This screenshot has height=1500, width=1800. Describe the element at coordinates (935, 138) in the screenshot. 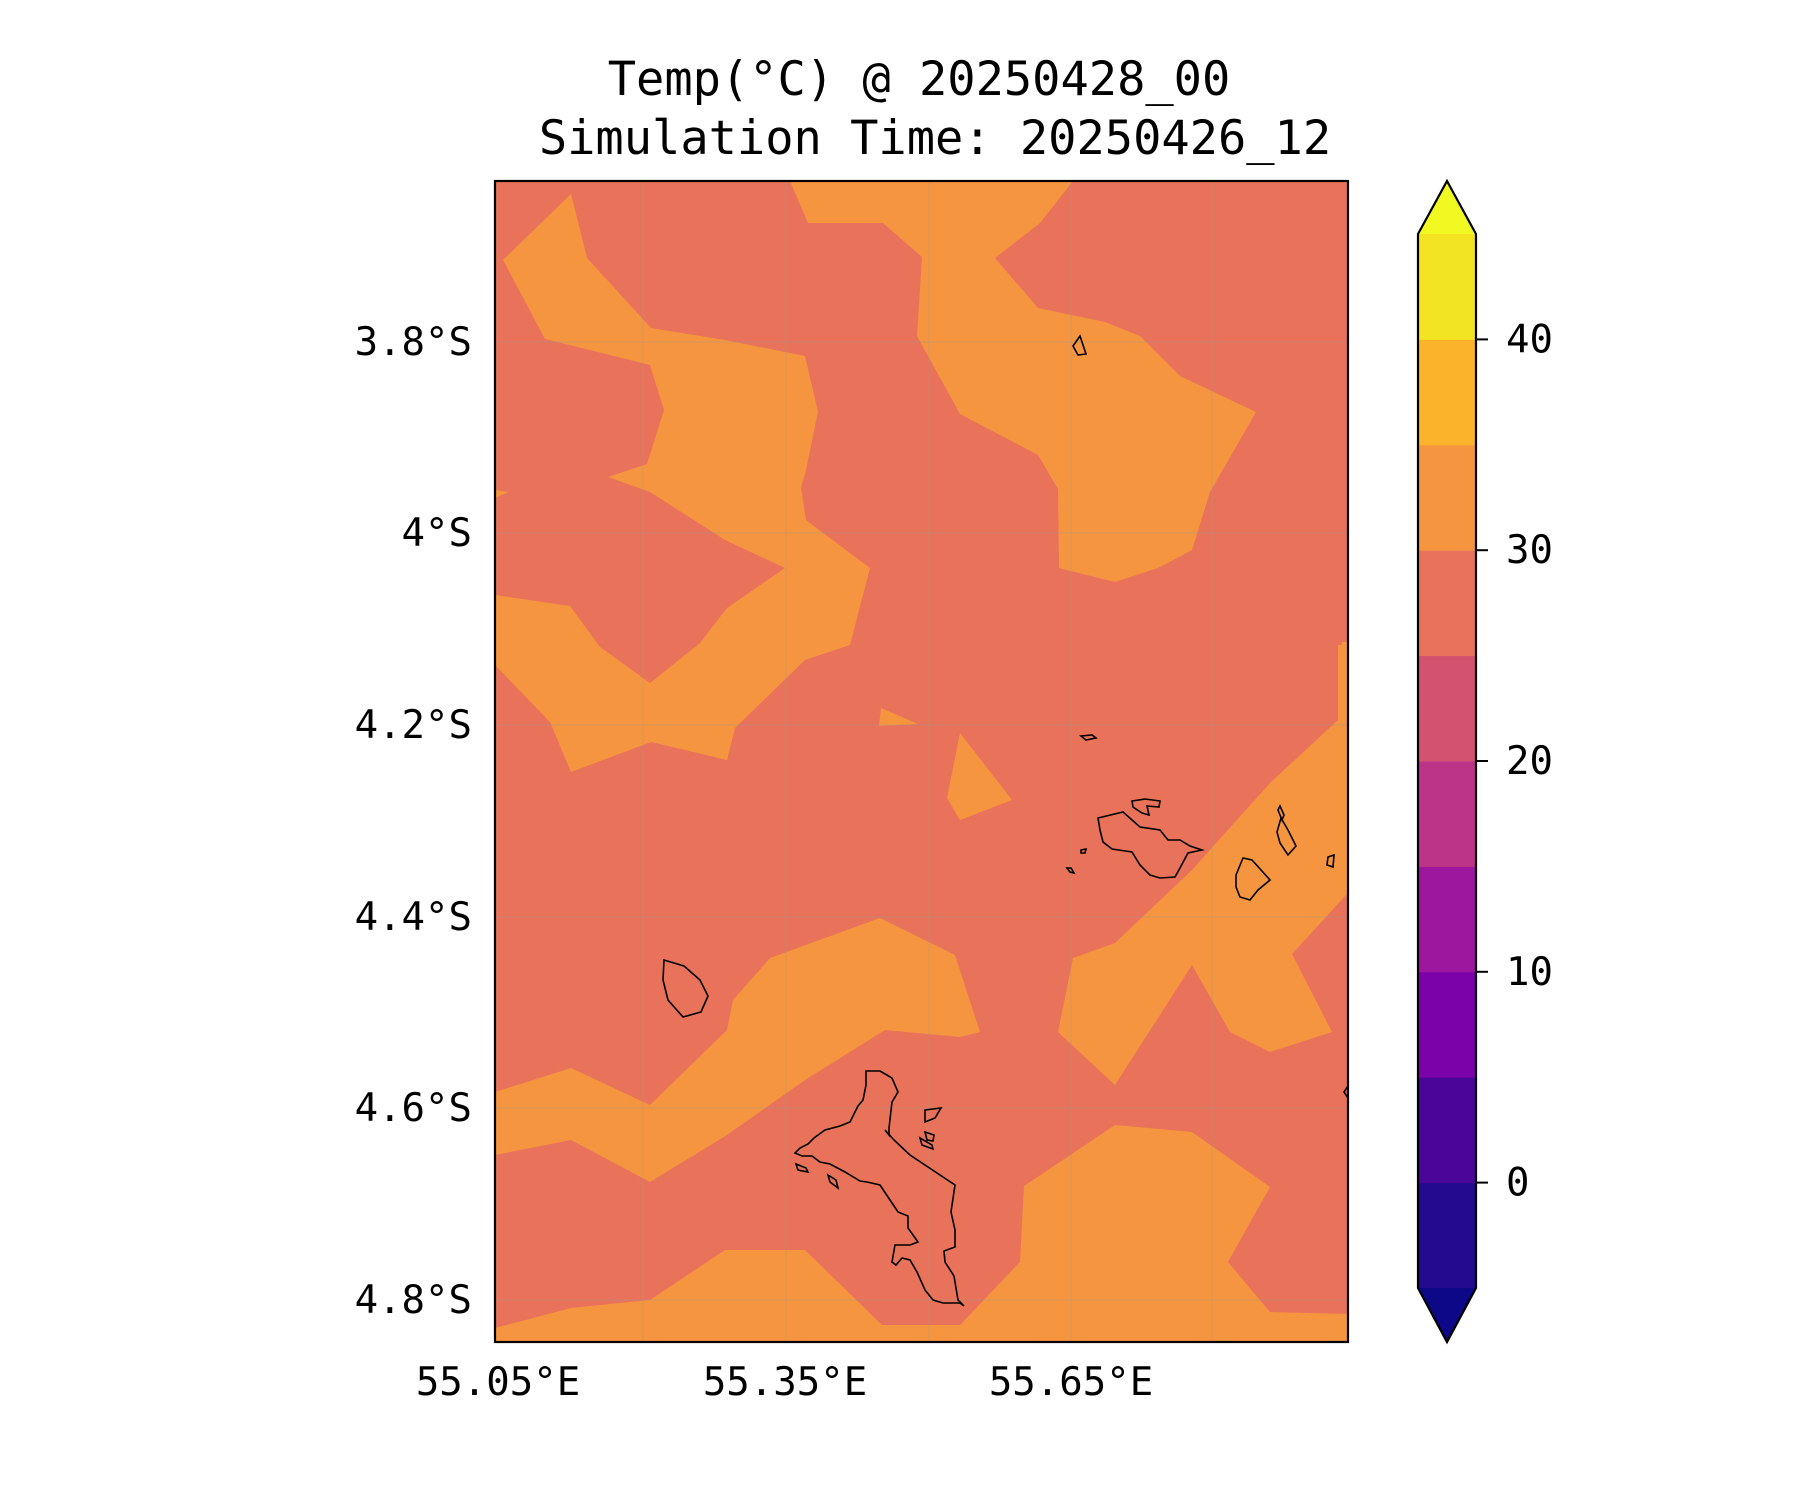

I see `title-line-2: Simulation Time: 20250426_12` at that location.